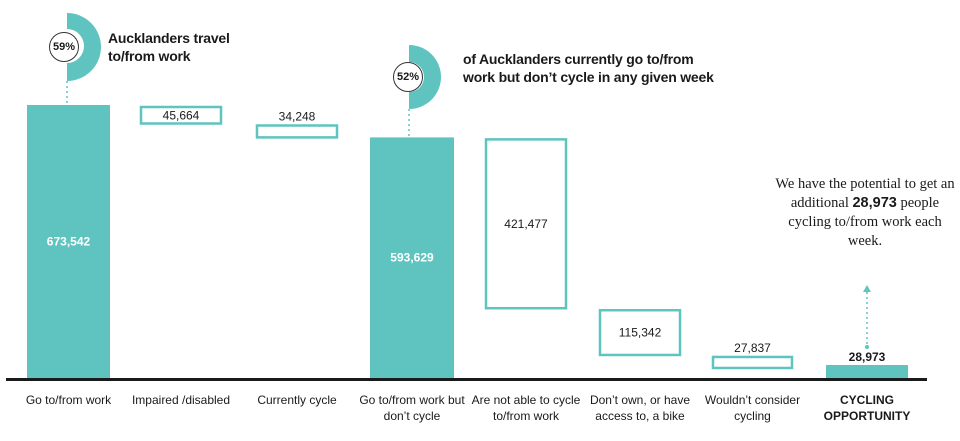 Image resolution: width=960 pixels, height=441 pixels. Describe the element at coordinates (169, 47) in the screenshot. I see `callout-travel-text: Aucklanders travel to/from work` at that location.